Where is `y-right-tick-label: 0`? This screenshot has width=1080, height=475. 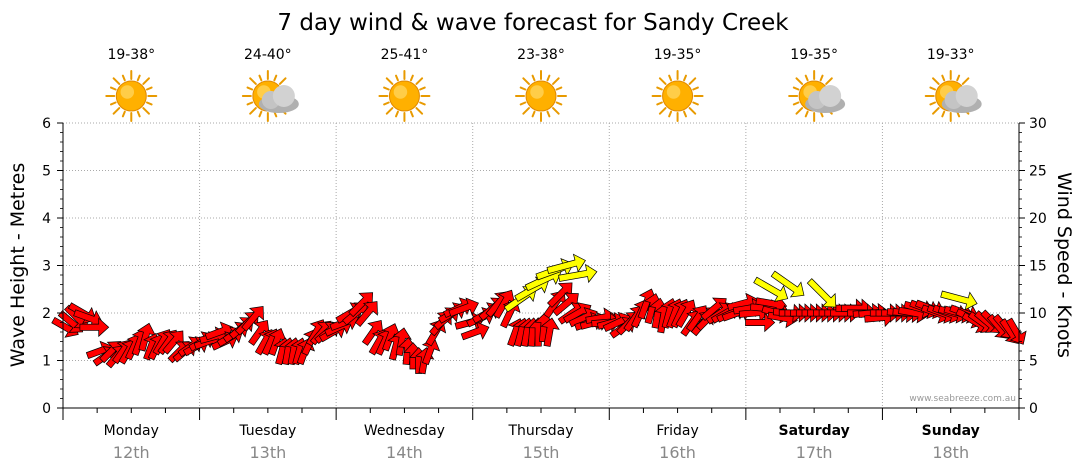 y-right-tick-label: 0 is located at coordinates (1033, 409).